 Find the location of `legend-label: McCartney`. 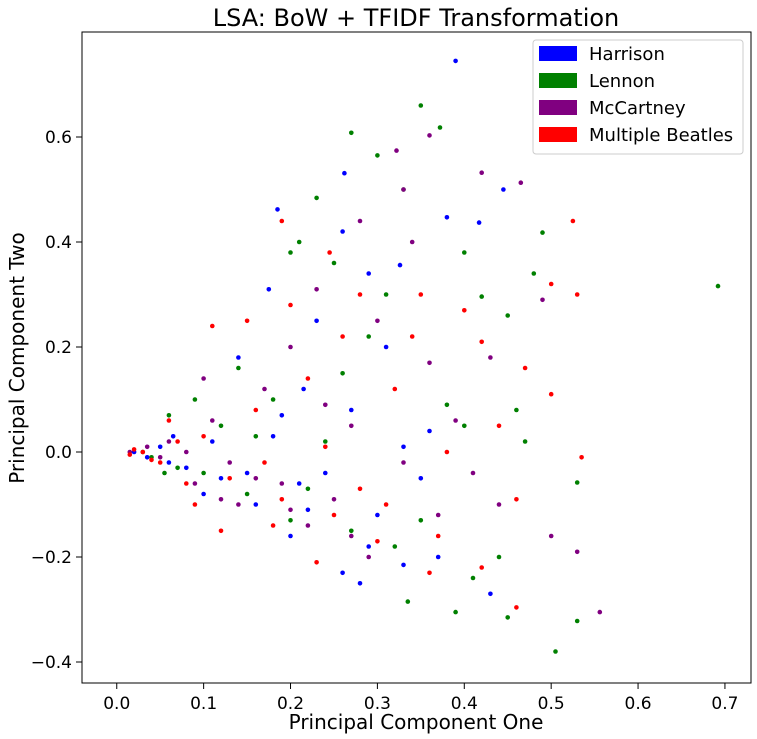

legend-label: McCartney is located at coordinates (637, 108).